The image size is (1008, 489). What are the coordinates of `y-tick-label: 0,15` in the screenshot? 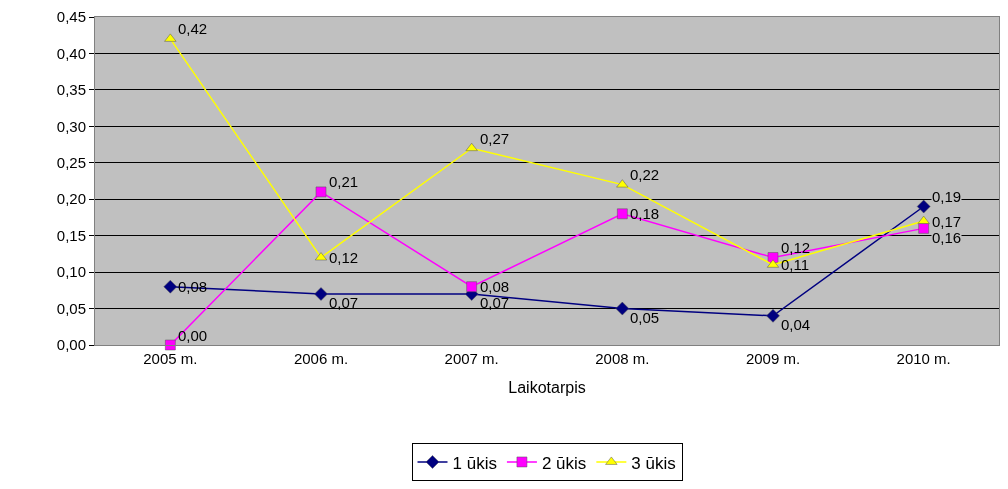 It's located at (71, 235).